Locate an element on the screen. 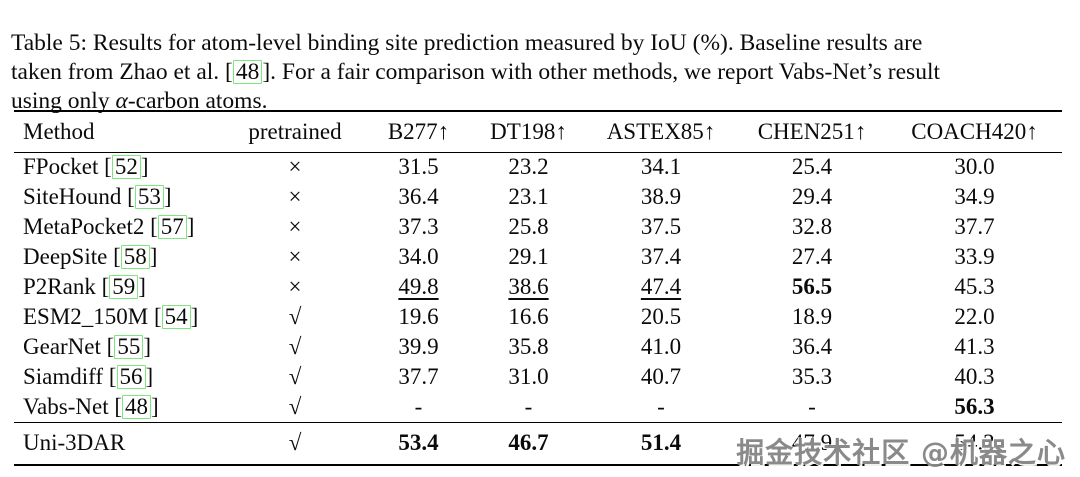 This screenshot has width=1080, height=477. method-name: DeepSite is located at coordinates (65, 256).